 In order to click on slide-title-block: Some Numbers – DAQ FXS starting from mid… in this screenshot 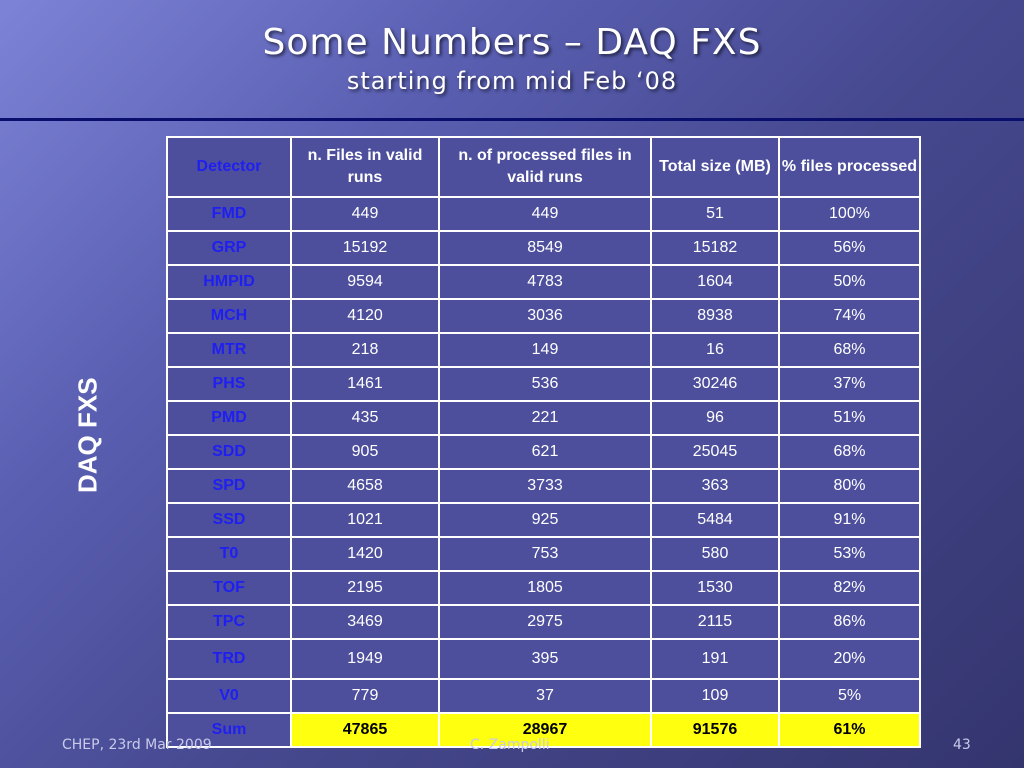, I will do `click(512, 58)`.